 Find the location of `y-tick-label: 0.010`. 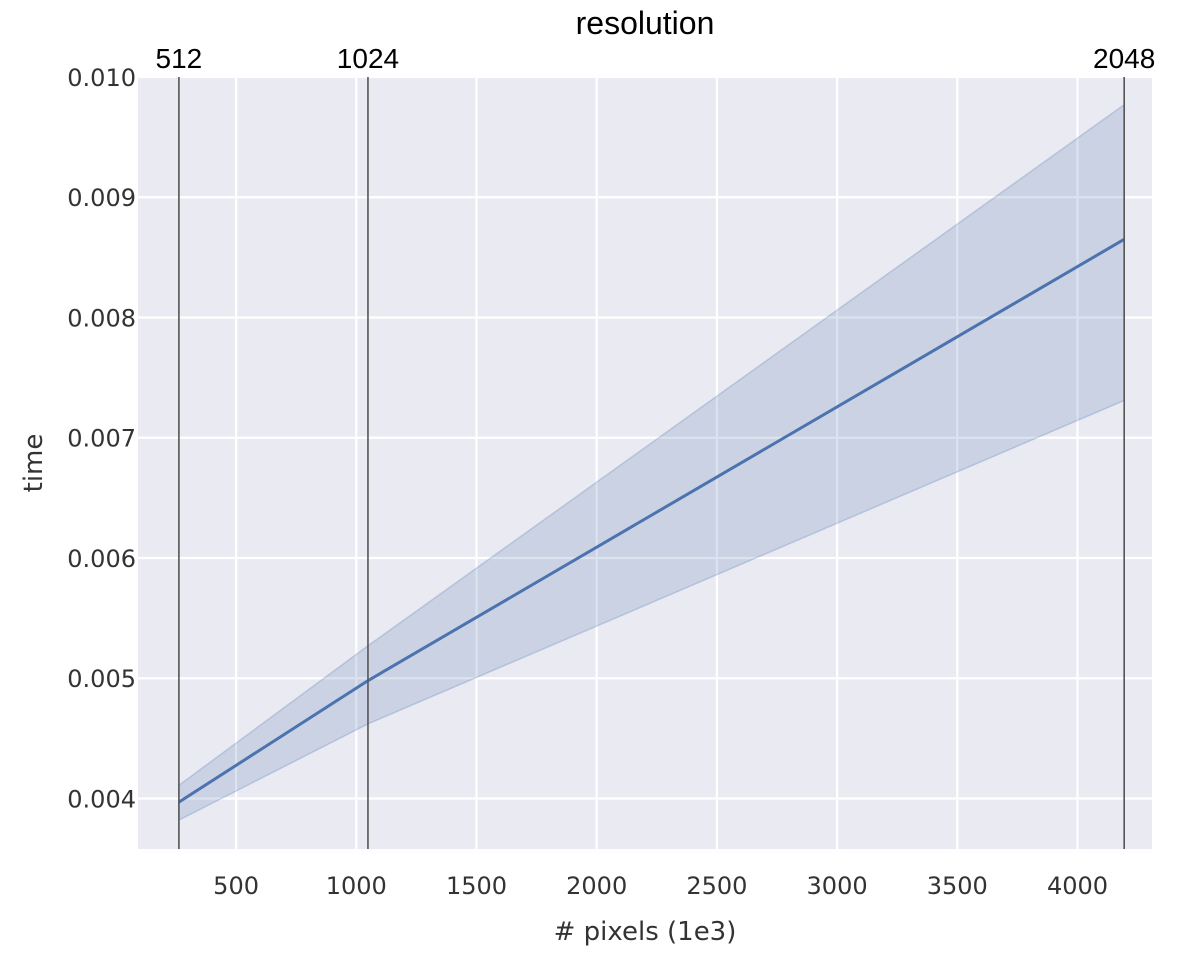

y-tick-label: 0.010 is located at coordinates (101, 78).